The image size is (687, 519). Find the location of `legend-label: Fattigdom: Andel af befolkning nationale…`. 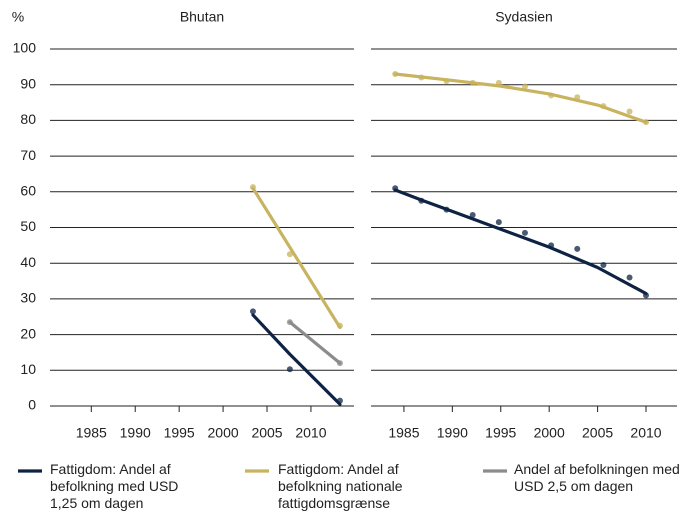

legend-label: Fattigdom: Andel af befolkning nationale… is located at coordinates (340, 486).